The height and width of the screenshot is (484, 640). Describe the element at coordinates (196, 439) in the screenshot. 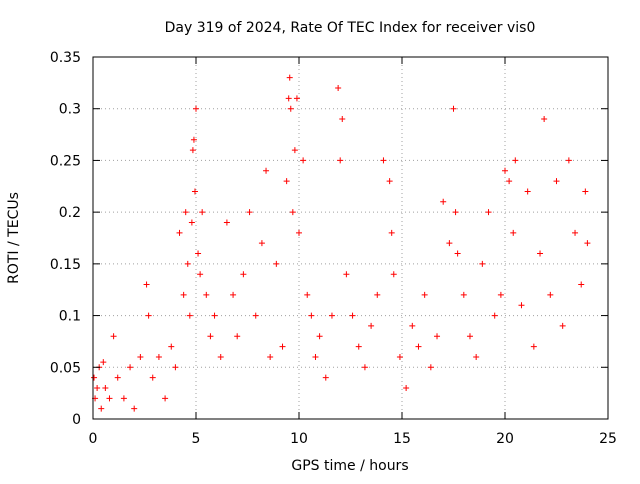

I see `x-tick-label: 5` at that location.